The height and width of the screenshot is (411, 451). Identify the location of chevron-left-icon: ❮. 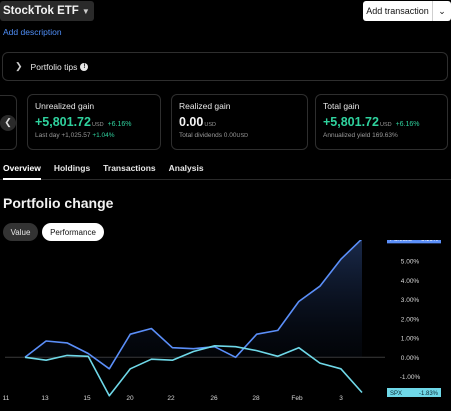
(8, 122).